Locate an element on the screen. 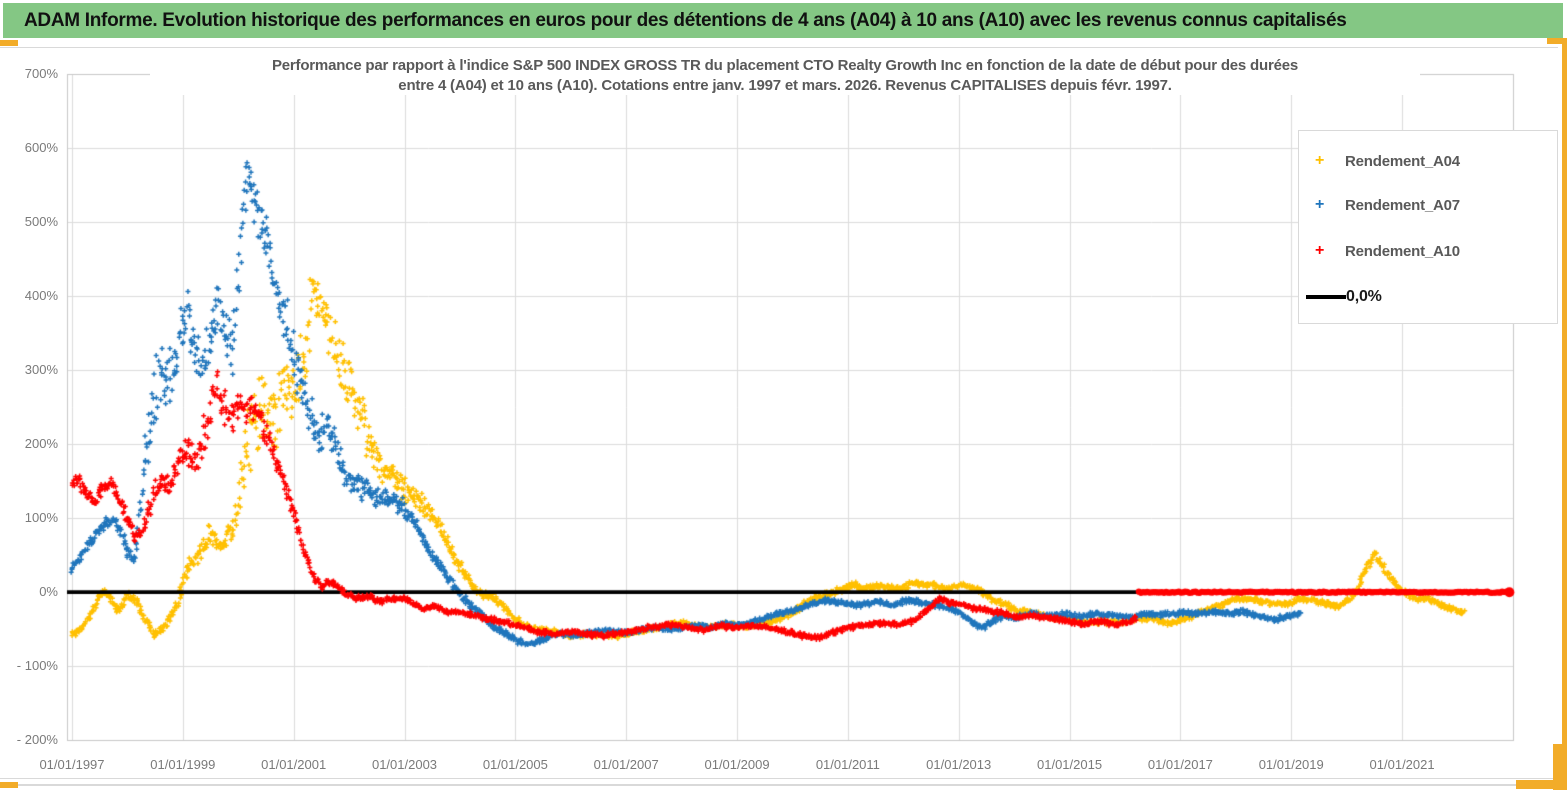  x-tick-label: 01/01/2021 is located at coordinates (1402, 764).